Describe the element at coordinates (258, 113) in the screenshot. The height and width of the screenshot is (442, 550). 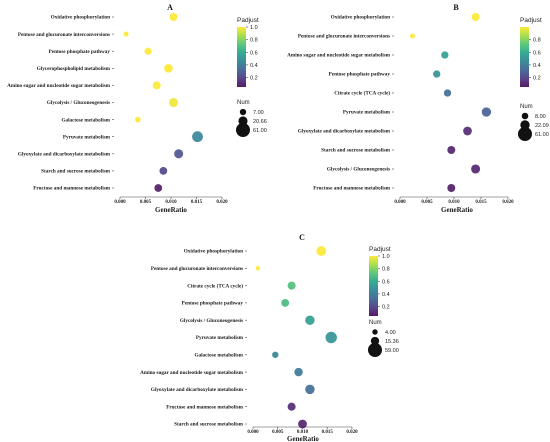
I see `size-legend-label: 7.00` at that location.